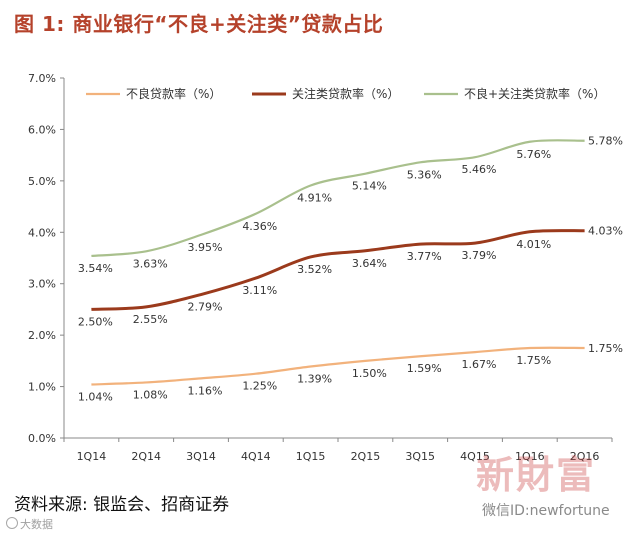  Describe the element at coordinates (424, 174) in the screenshot. I see `data-label-combined: 5.36%` at that location.